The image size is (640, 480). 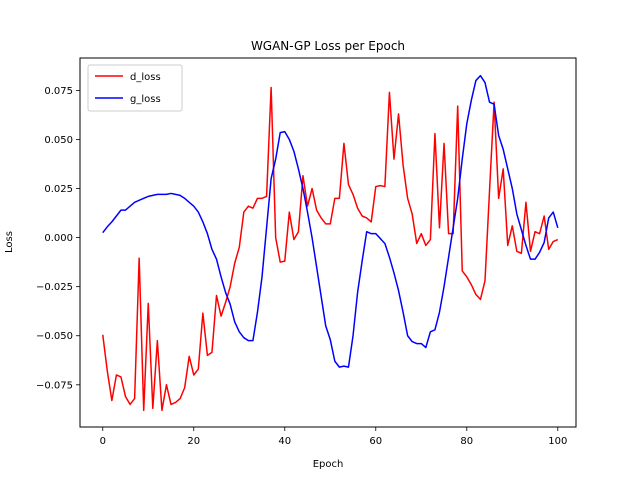 I want to click on chart-title: WGAN-GP Loss per Epoch, so click(x=328, y=46).